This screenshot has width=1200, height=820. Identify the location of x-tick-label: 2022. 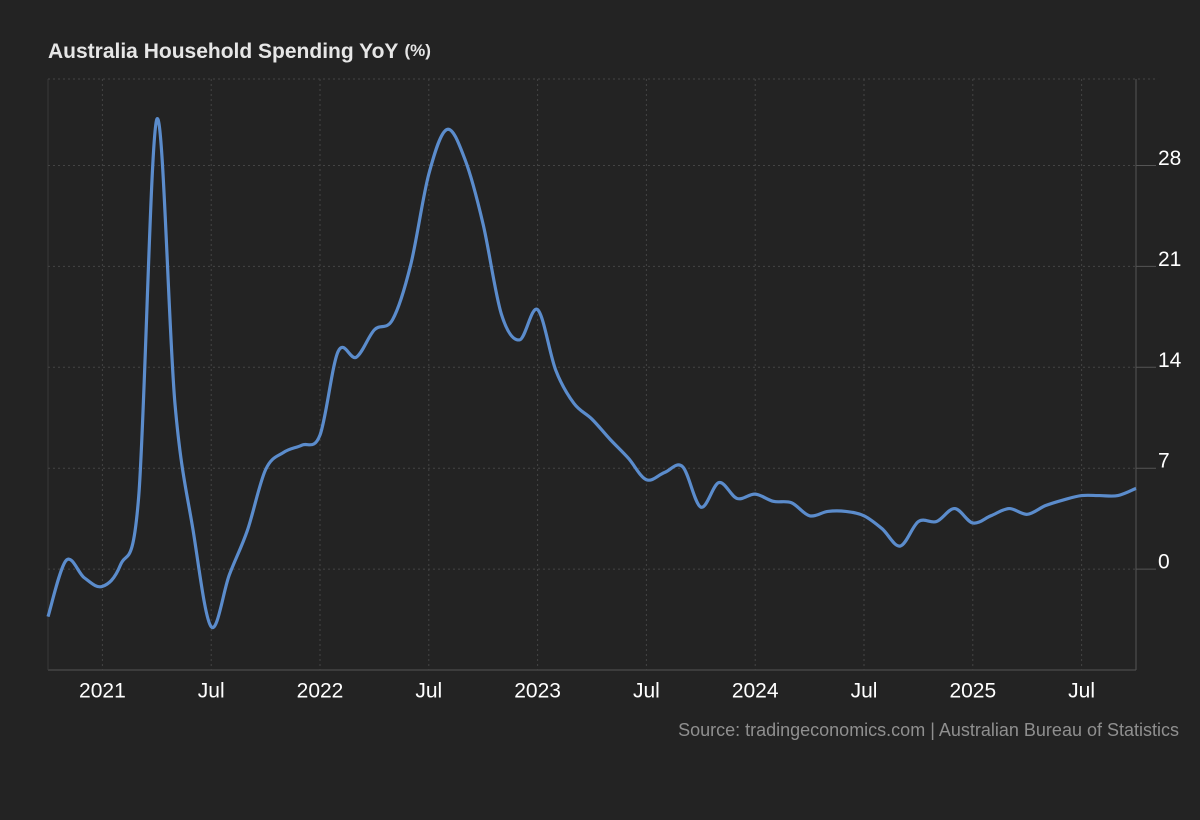
(320, 691).